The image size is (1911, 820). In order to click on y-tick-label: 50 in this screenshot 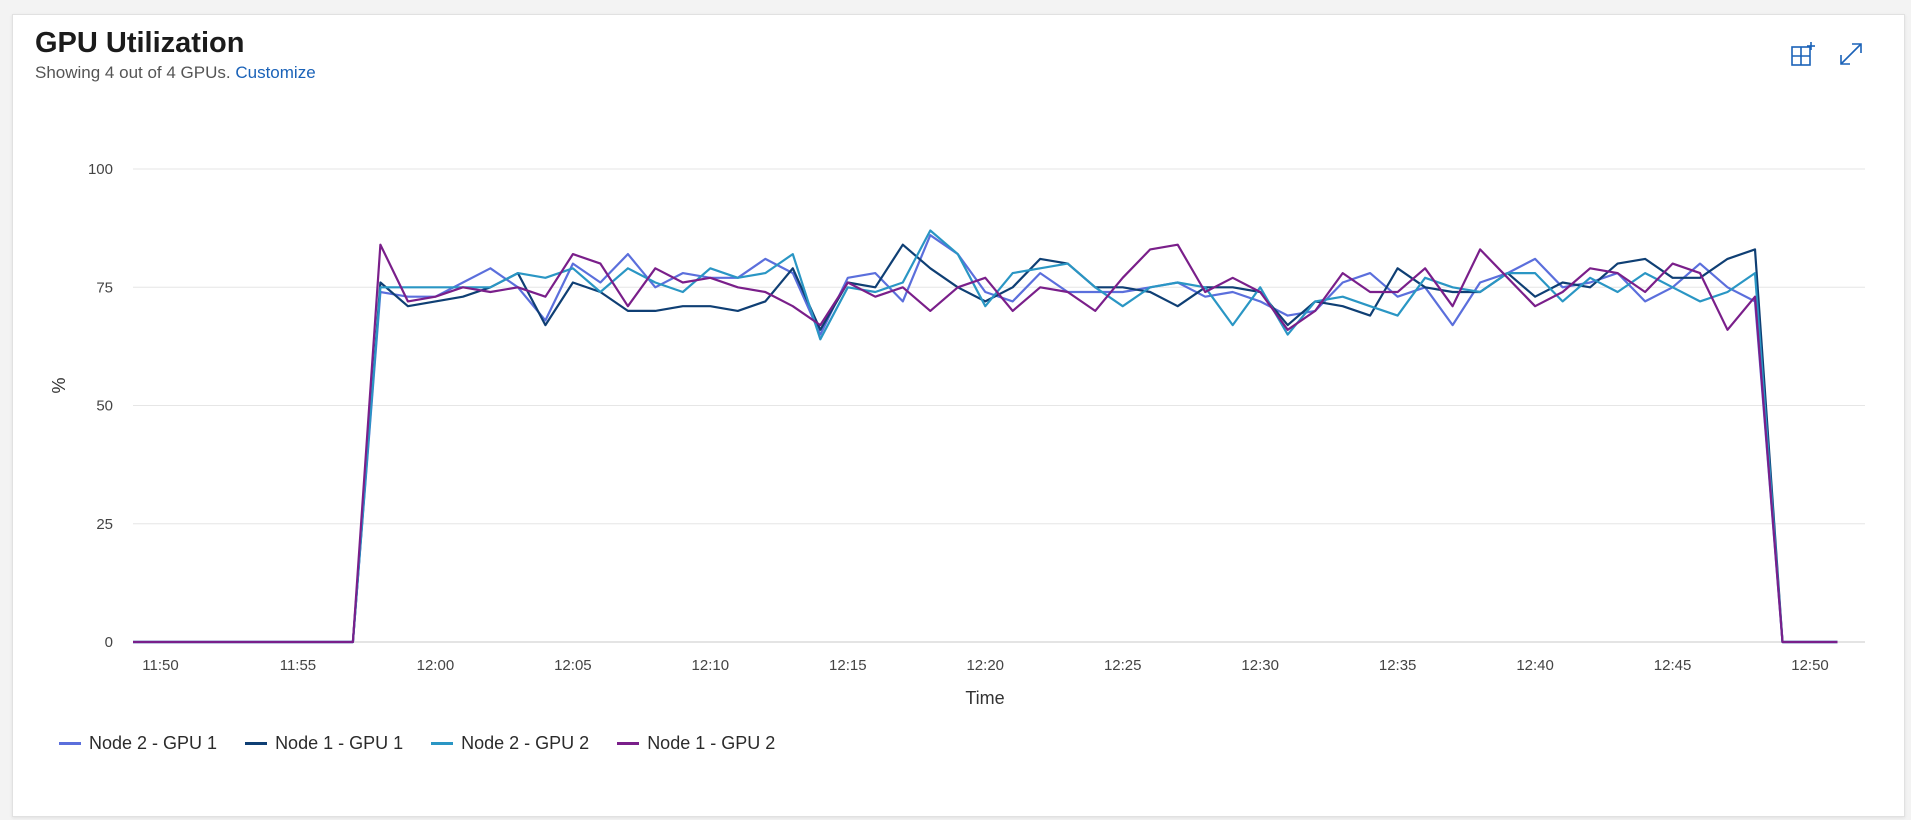, I will do `click(104, 406)`.